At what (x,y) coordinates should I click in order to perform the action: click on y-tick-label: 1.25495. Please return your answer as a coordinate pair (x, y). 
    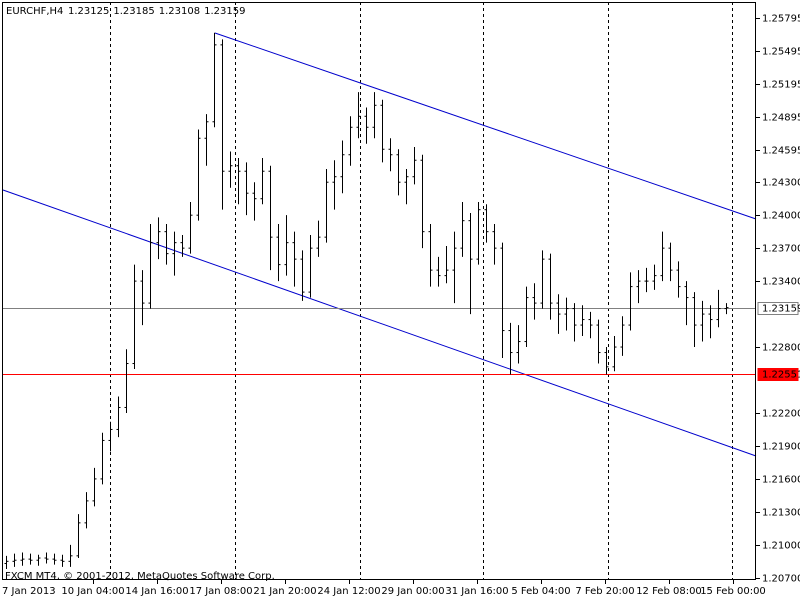
    Looking at the image, I should click on (781, 52).